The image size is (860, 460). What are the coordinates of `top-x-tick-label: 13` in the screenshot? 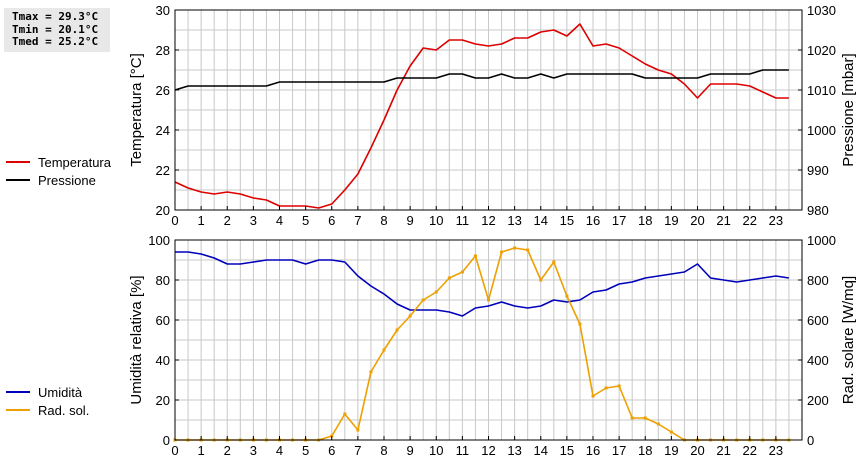 It's located at (514, 220).